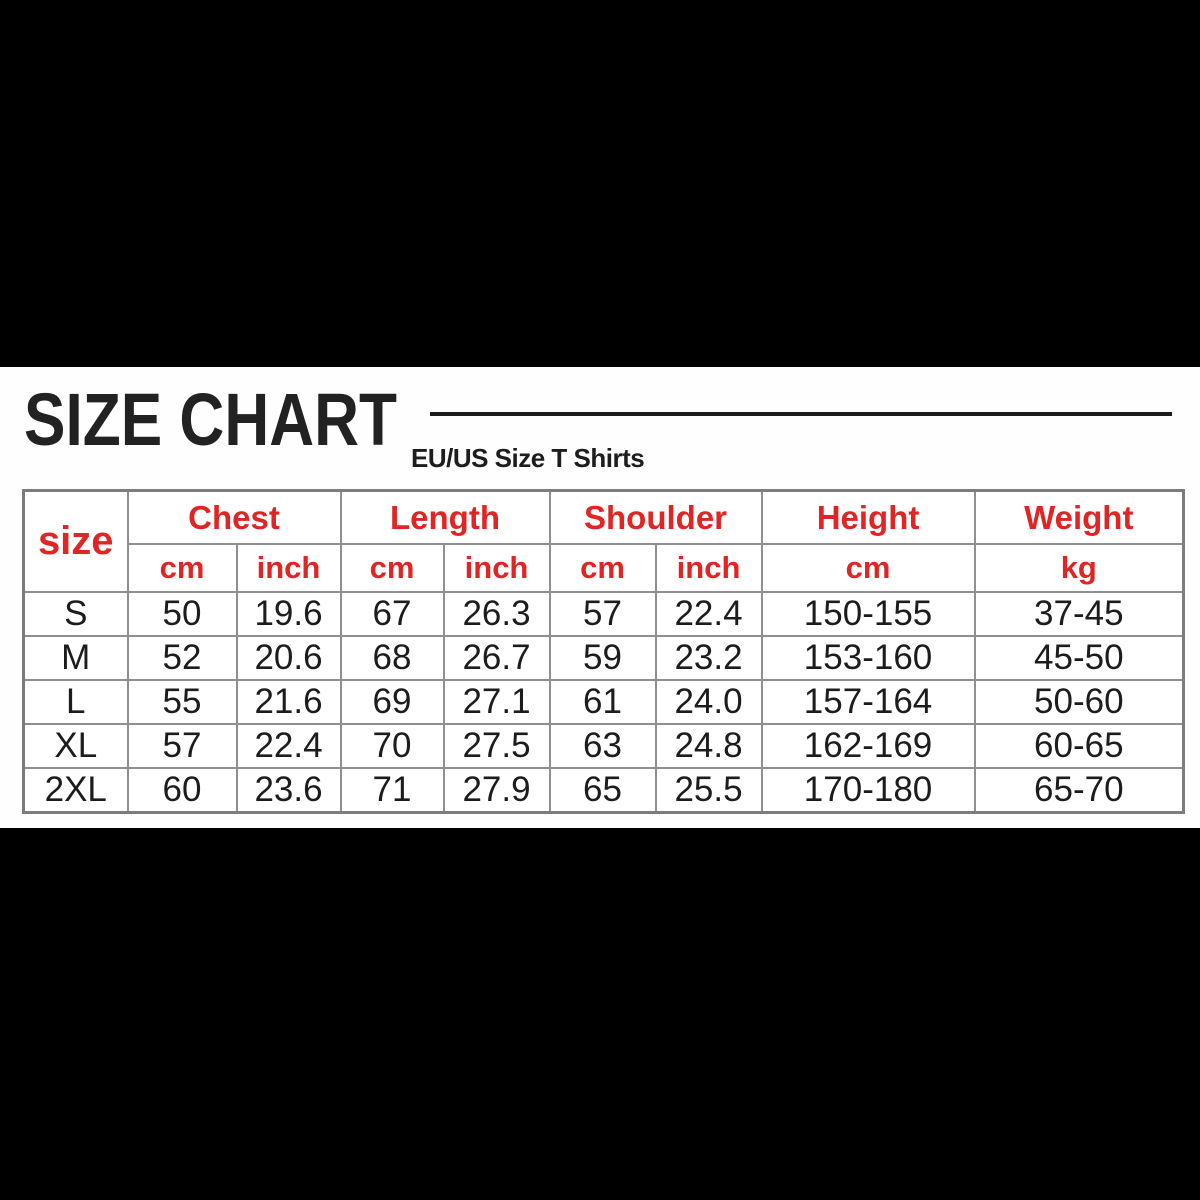 The height and width of the screenshot is (1200, 1200). What do you see at coordinates (288, 568) in the screenshot?
I see `unit-header-chest-inch: inch` at bounding box center [288, 568].